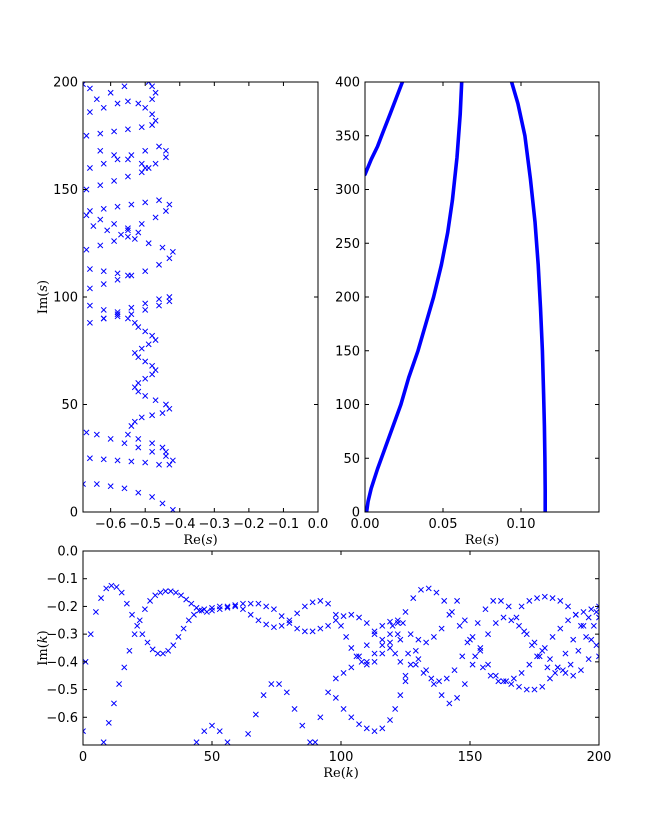 The width and height of the screenshot is (664, 830). I want to click on x-axis-label: Re(s), so click(482, 540).